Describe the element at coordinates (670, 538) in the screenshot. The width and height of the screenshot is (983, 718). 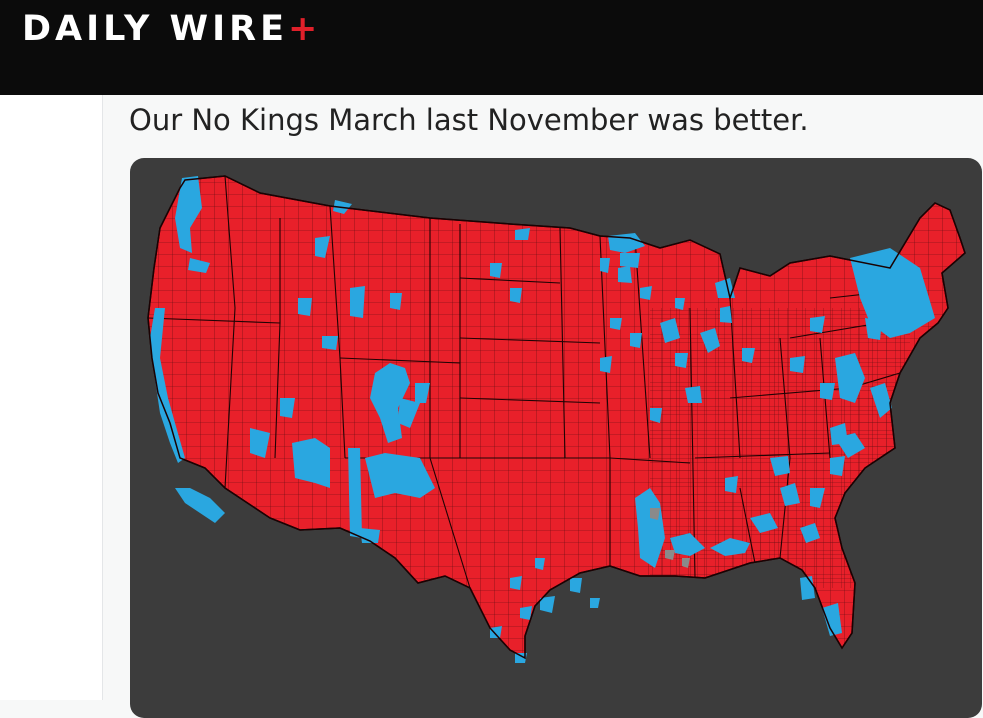
I see `gray-counties` at that location.